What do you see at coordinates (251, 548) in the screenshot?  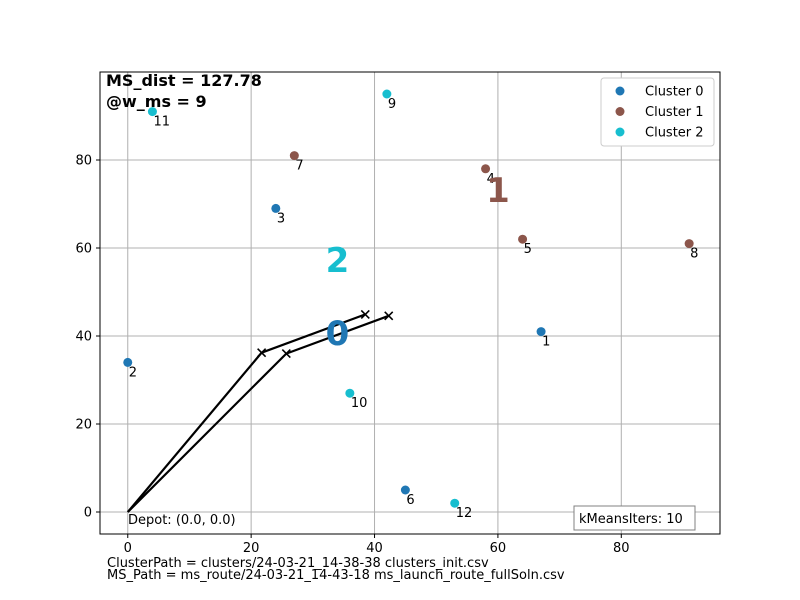 I see `x-tick-label: 20` at bounding box center [251, 548].